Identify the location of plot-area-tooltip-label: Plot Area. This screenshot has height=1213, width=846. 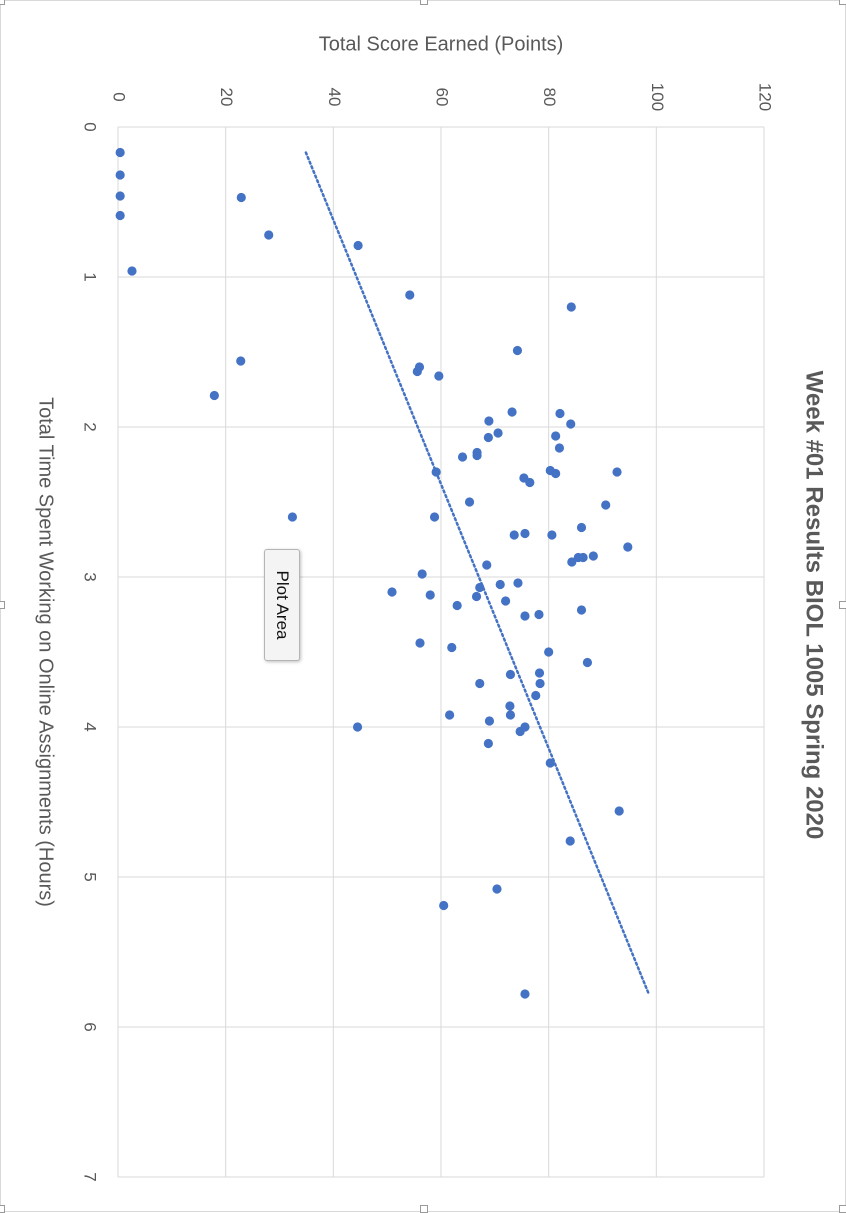
(282, 605).